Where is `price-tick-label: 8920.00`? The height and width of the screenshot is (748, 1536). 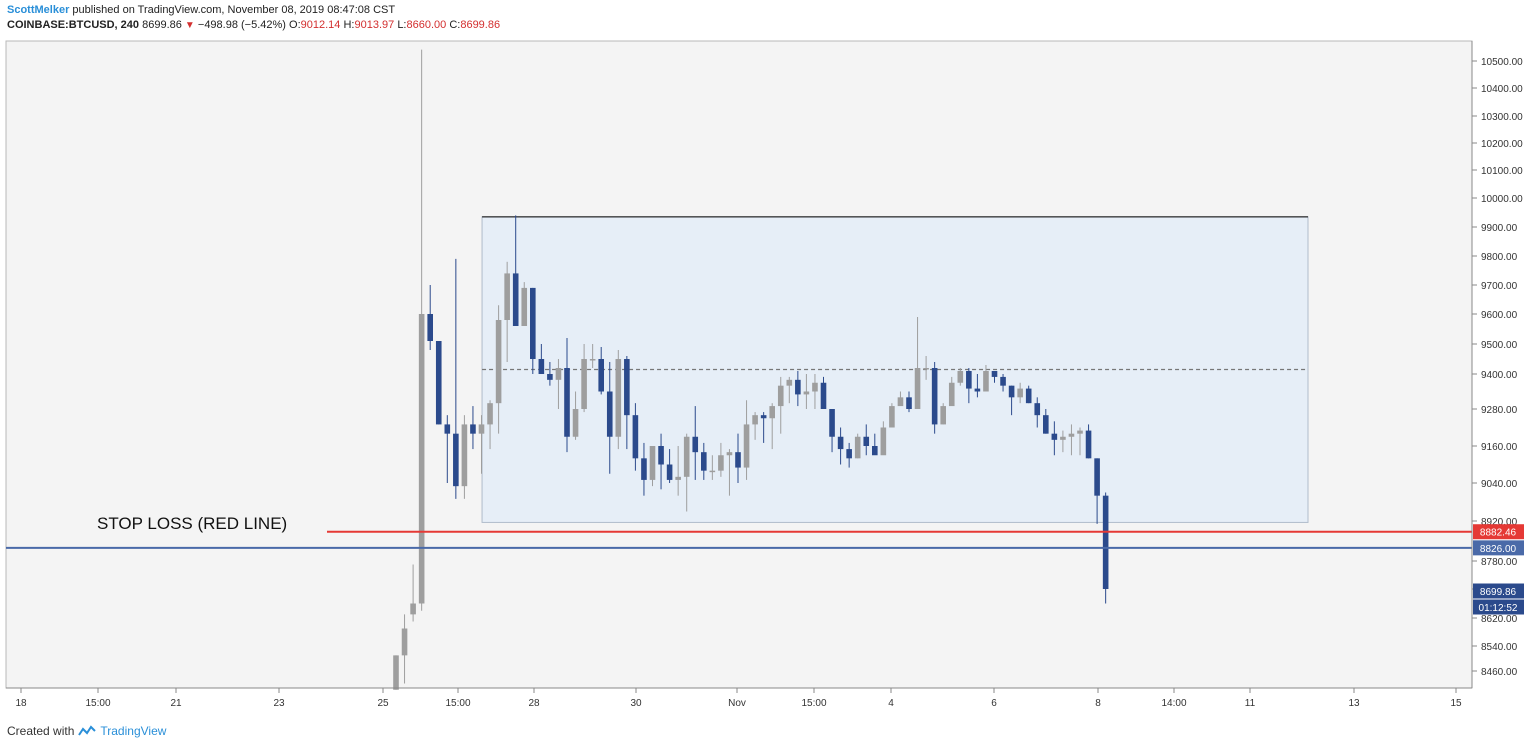
price-tick-label: 8920.00 is located at coordinates (1499, 522).